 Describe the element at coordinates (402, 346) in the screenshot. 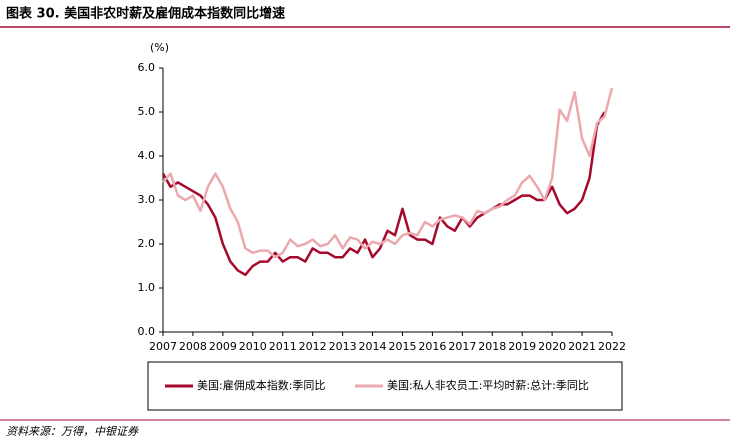

I see `x-tick-label: 2015` at that location.